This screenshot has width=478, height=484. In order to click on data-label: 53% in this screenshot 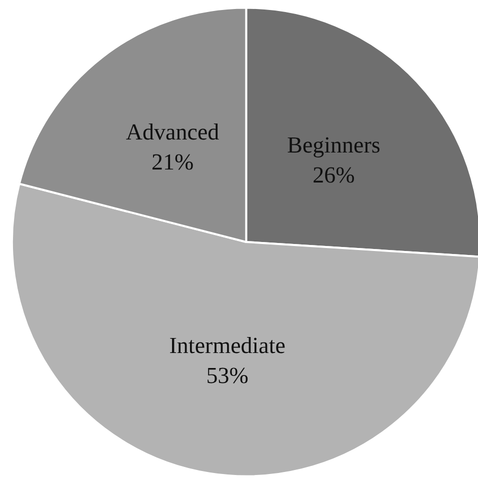, I will do `click(227, 375)`.